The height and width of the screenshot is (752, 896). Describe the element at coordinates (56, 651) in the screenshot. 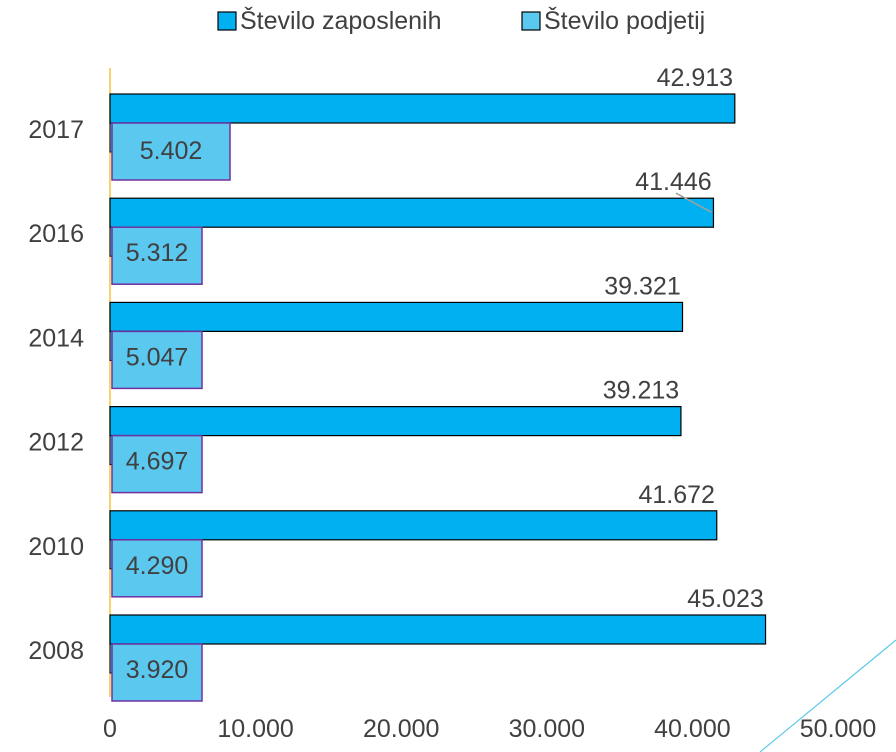

I see `y-tick-label-2008: 2008` at that location.